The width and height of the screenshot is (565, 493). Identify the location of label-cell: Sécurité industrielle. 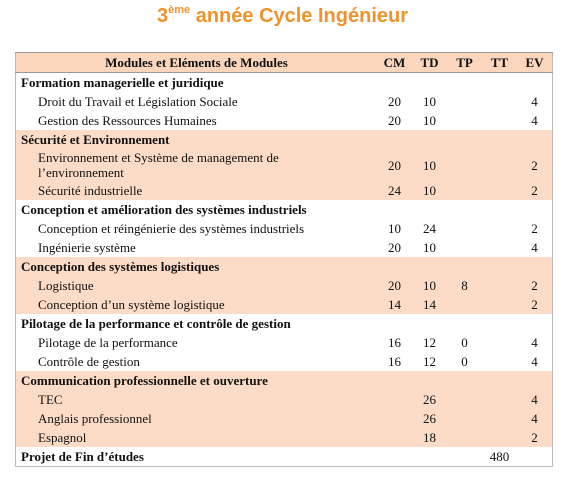
(196, 190).